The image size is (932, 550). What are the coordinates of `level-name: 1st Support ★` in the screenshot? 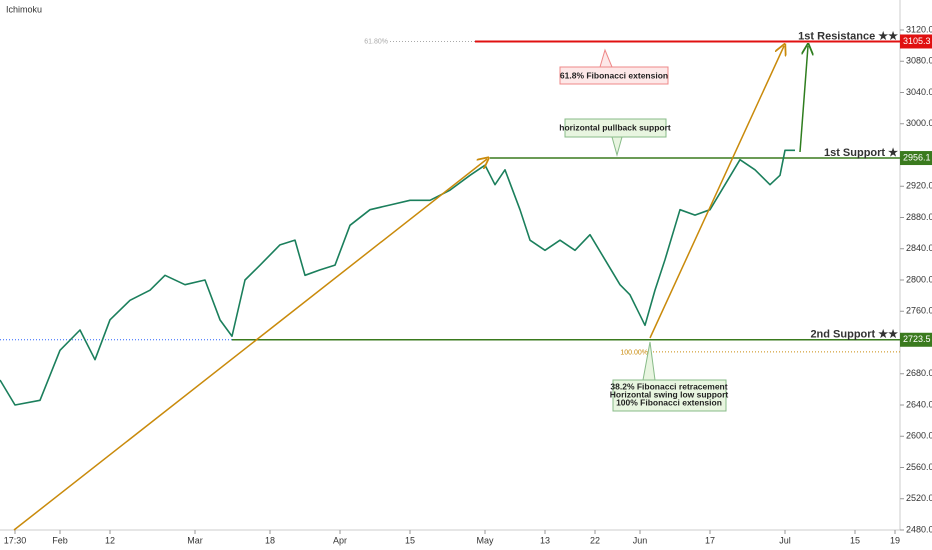 It's located at (861, 153).